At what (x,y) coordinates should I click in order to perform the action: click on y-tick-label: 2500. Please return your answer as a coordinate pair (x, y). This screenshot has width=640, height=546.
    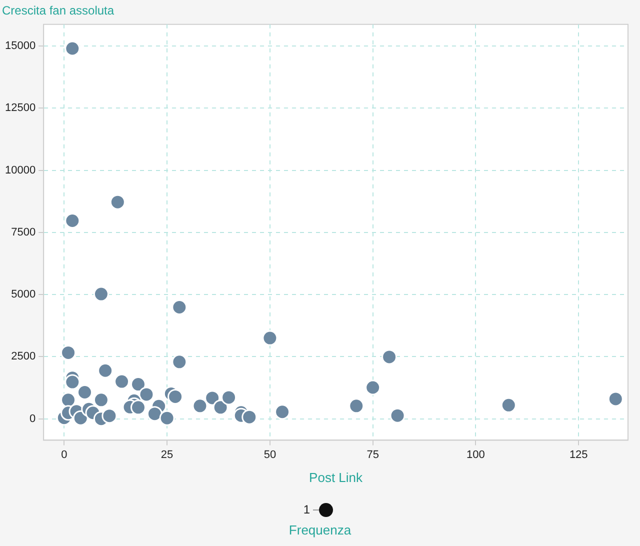
    Looking at the image, I should click on (23, 356).